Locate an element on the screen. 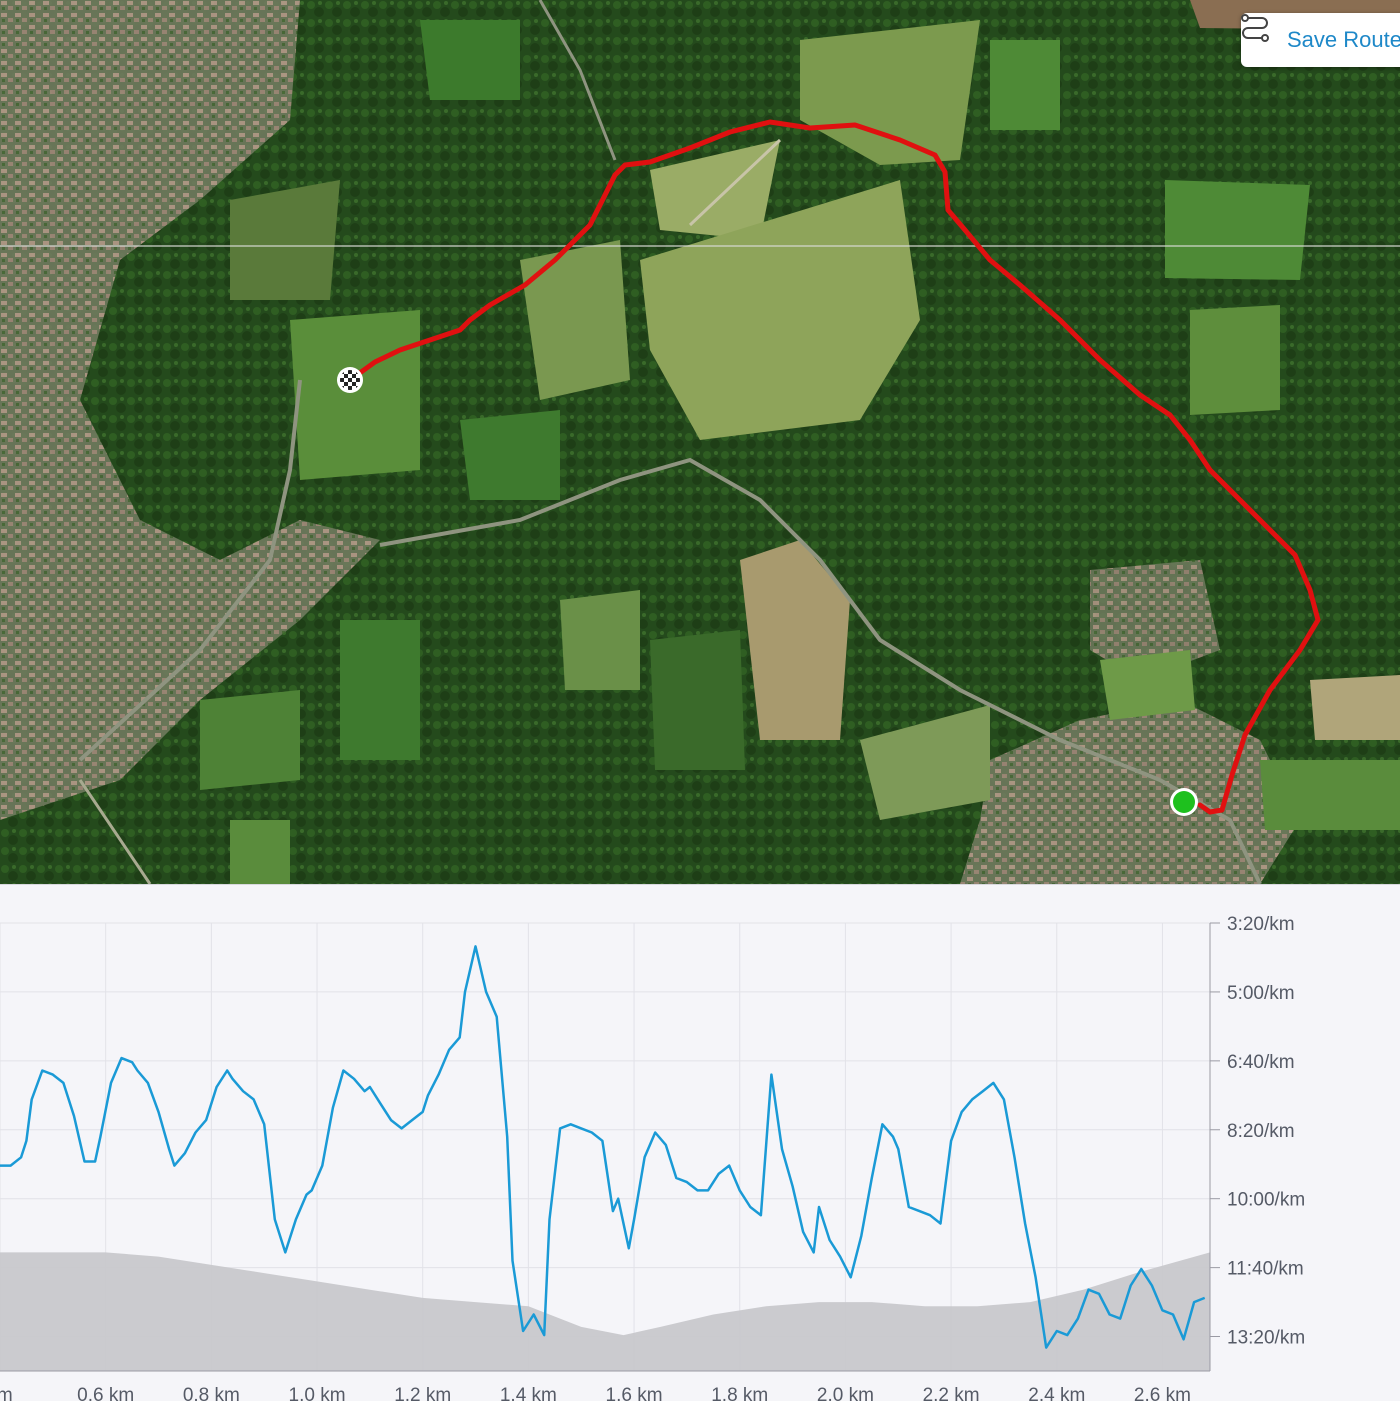 The width and height of the screenshot is (1400, 1401). x-tick-label: 1.8 km is located at coordinates (739, 1393).